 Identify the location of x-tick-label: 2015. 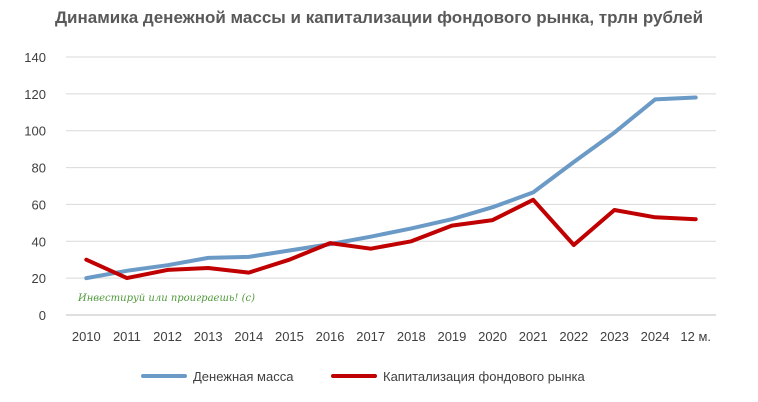
(289, 336).